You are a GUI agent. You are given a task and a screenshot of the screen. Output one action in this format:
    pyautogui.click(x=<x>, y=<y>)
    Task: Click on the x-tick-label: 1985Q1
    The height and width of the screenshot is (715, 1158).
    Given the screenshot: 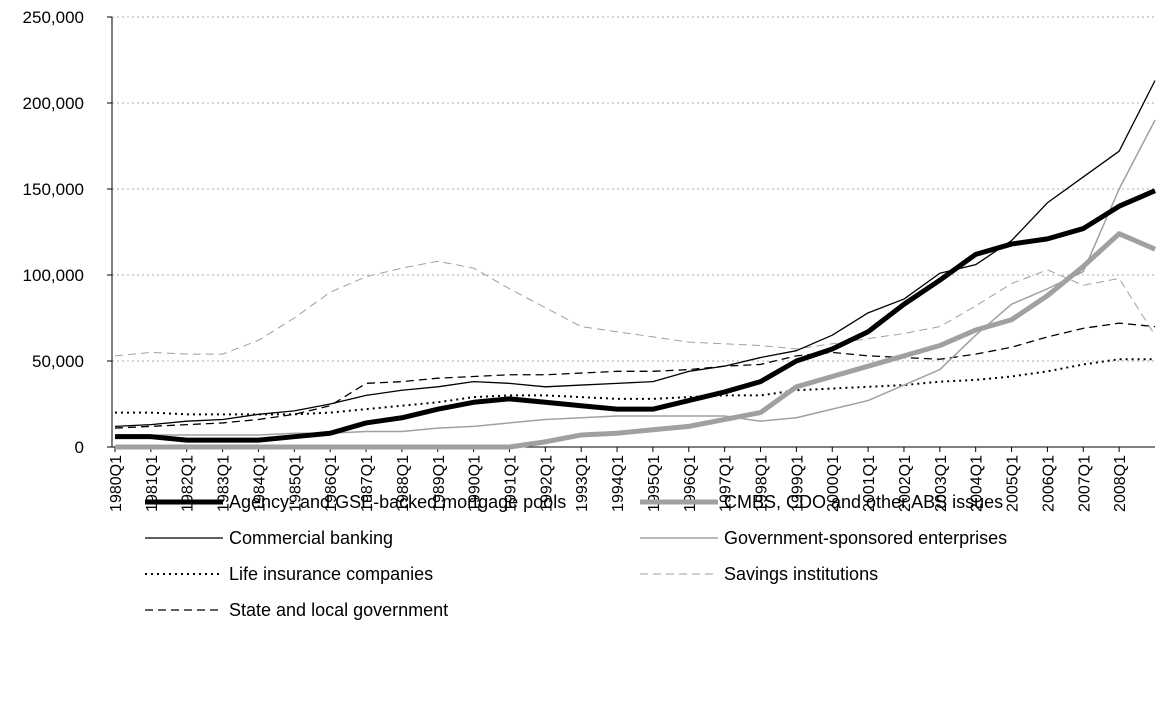 What is the action you would take?
    pyautogui.click(x=295, y=483)
    